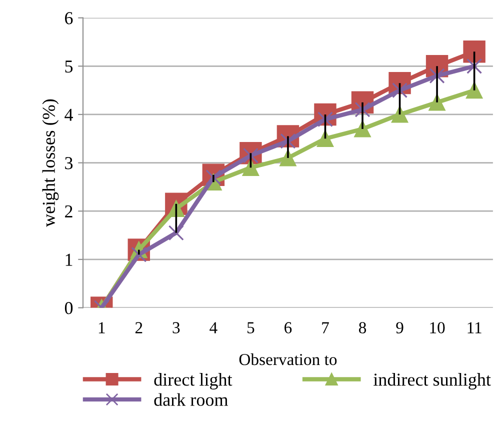 This screenshot has height=446, width=503. I want to click on y-tick-label: 4, so click(68, 114).